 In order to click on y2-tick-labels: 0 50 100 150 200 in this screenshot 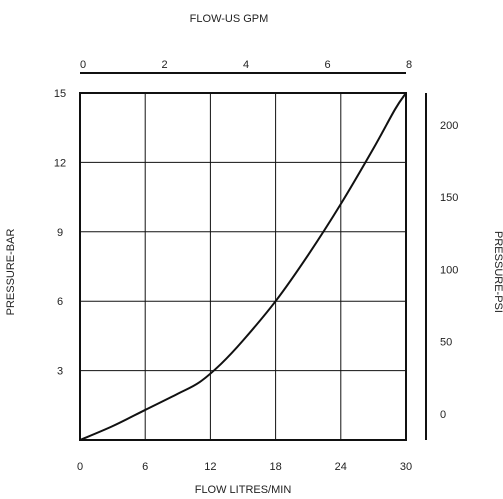, I will do `click(449, 270)`.